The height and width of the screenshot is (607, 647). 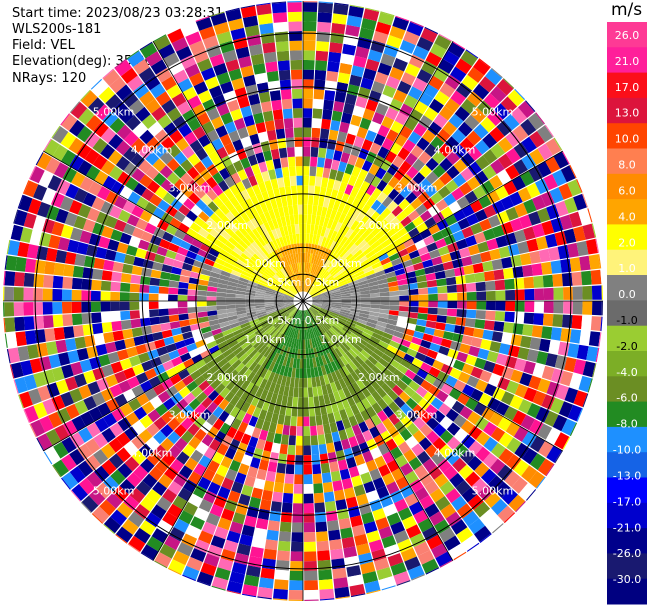 What do you see at coordinates (284, 320) in the screenshot?
I see `ring-label: 0.5km` at bounding box center [284, 320].